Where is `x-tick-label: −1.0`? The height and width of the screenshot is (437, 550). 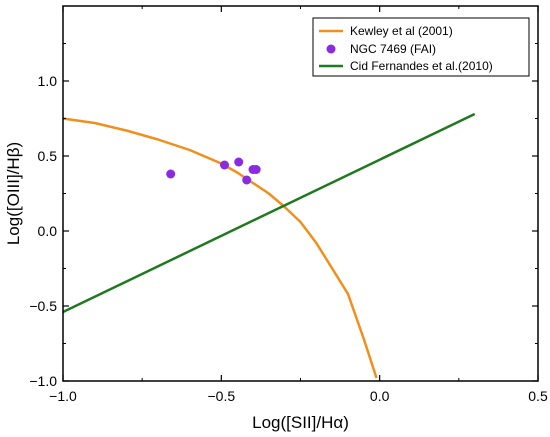 x-tick-label: −1.0 is located at coordinates (63, 396).